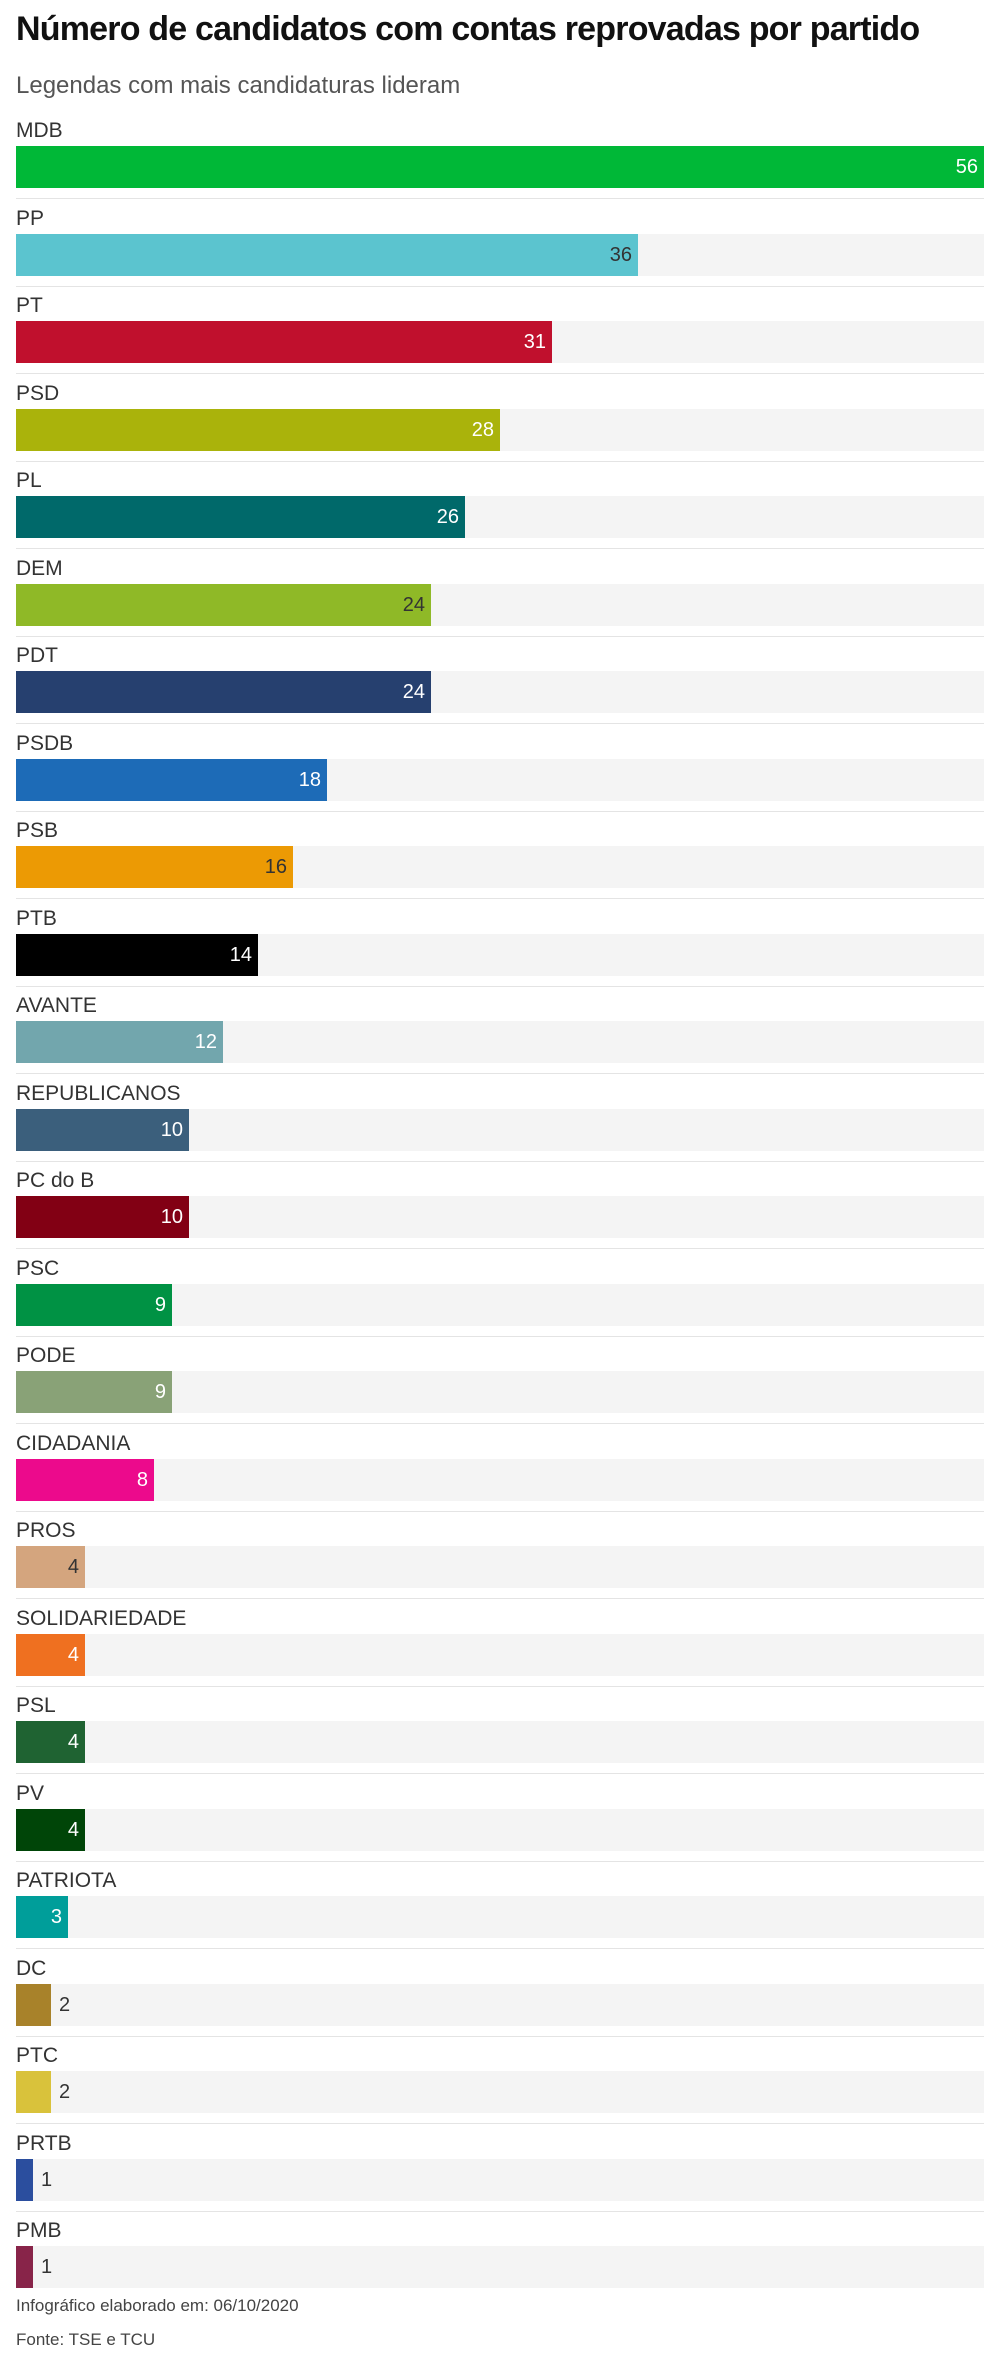 This screenshot has width=1000, height=2367. Describe the element at coordinates (98, 1093) in the screenshot. I see `category-label: REPUBLICANOS` at that location.